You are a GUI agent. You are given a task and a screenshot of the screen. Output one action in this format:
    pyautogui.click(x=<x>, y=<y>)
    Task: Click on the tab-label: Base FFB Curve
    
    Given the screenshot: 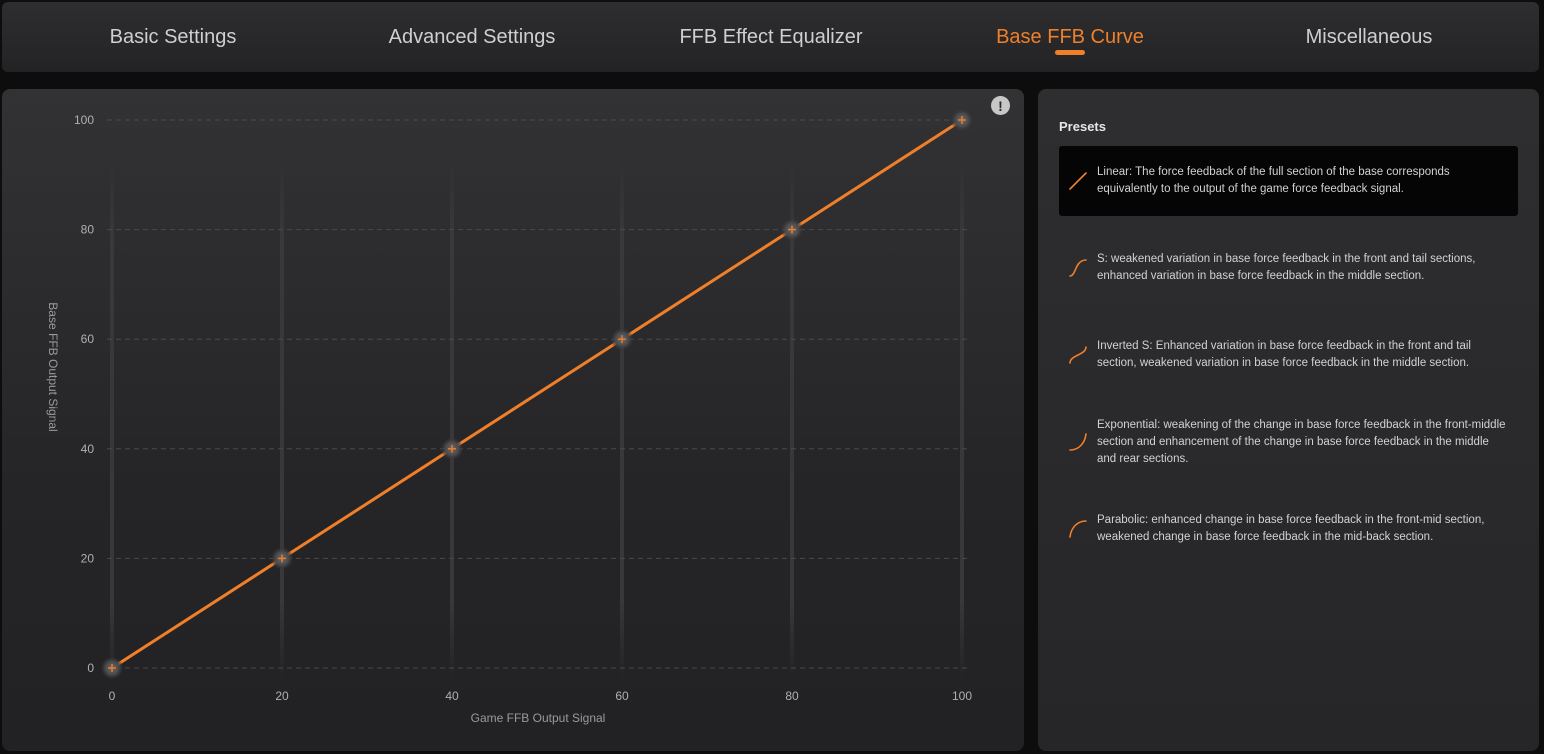 What is the action you would take?
    pyautogui.click(x=1070, y=36)
    